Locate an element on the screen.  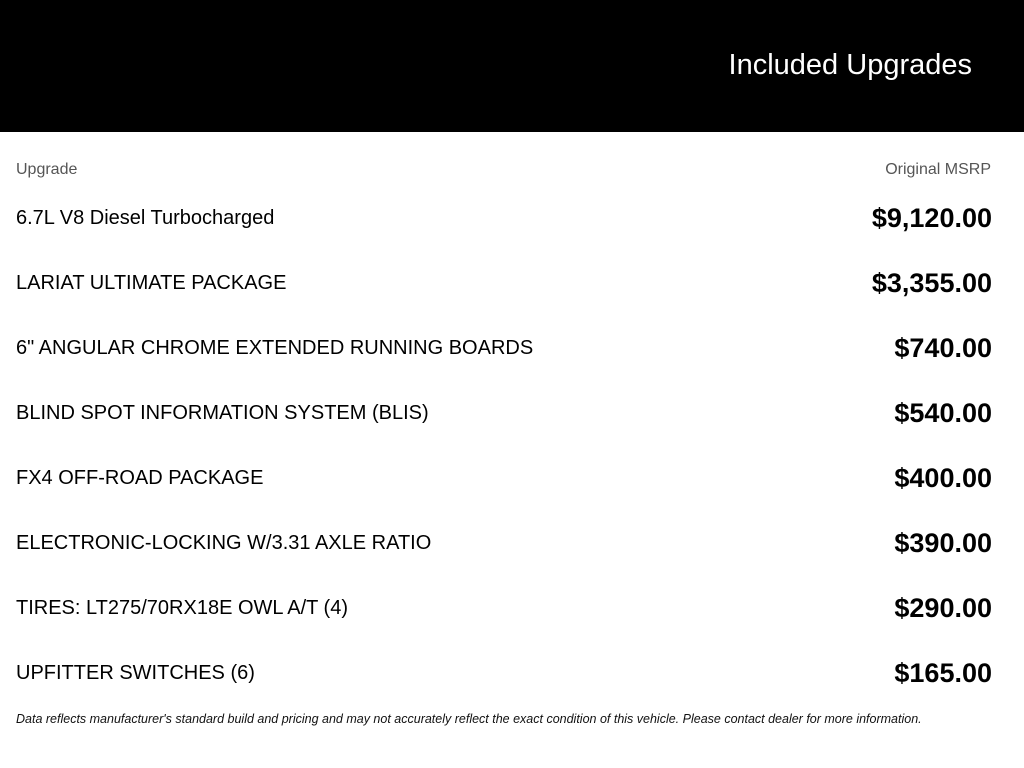
table-row: LARIAT ULTIMATE PACKAGE $3,355.00 is located at coordinates (504, 283).